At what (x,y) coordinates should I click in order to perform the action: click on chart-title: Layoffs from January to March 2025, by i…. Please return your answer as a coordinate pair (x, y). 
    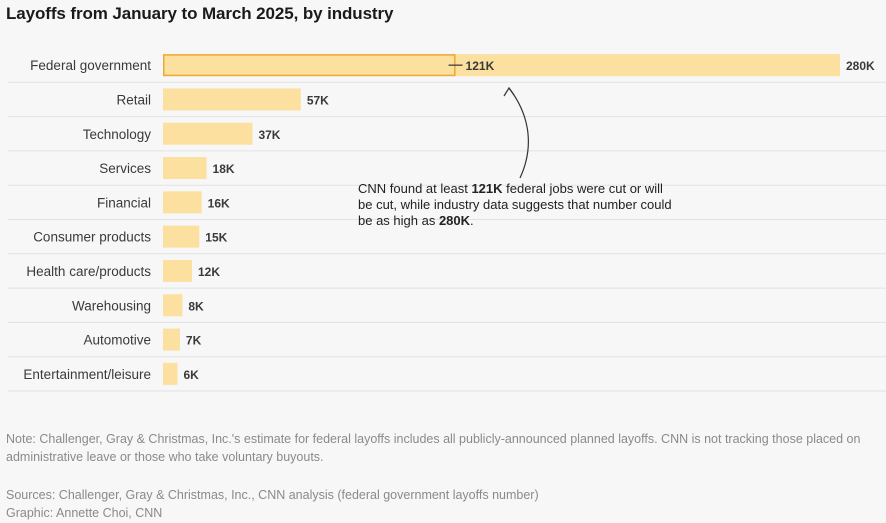
    Looking at the image, I should click on (200, 13).